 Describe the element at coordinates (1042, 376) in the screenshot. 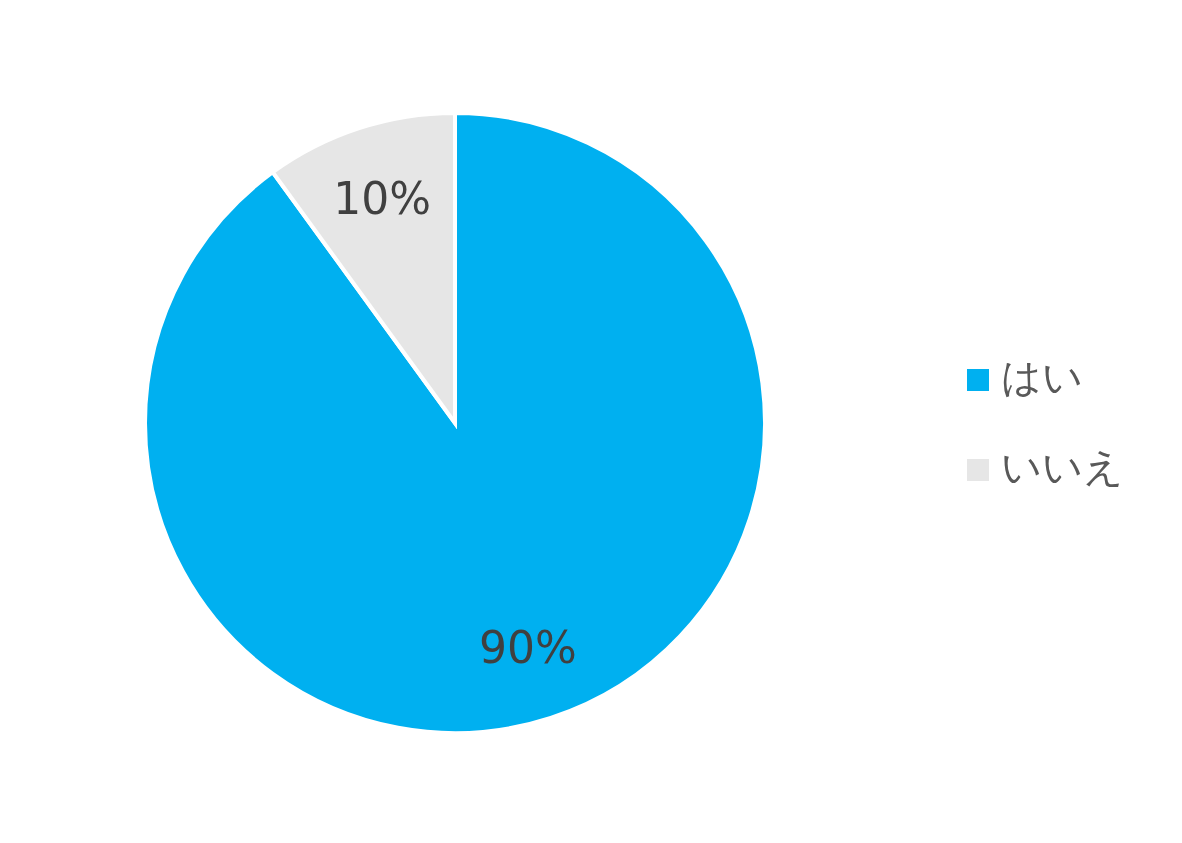

I see `legend-label: はい` at that location.